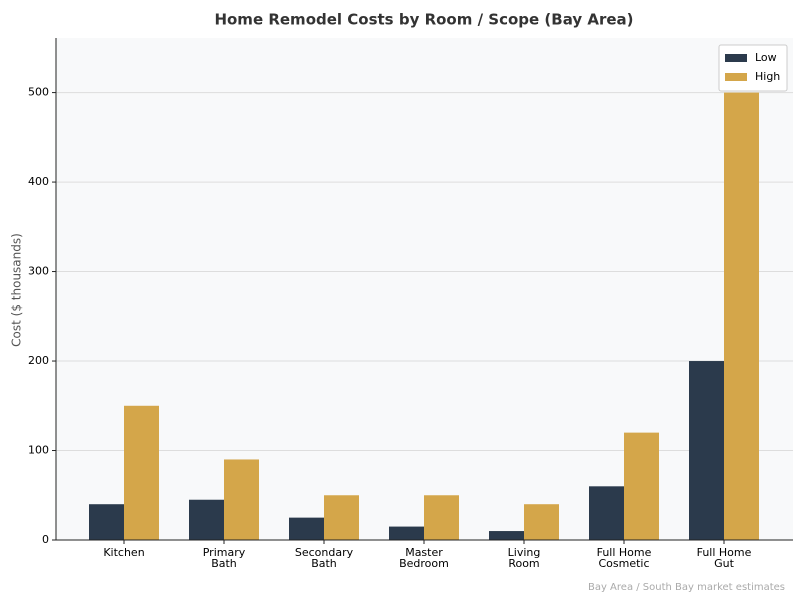 The width and height of the screenshot is (800, 600). I want to click on x-tick-label: Living Room, so click(524, 558).